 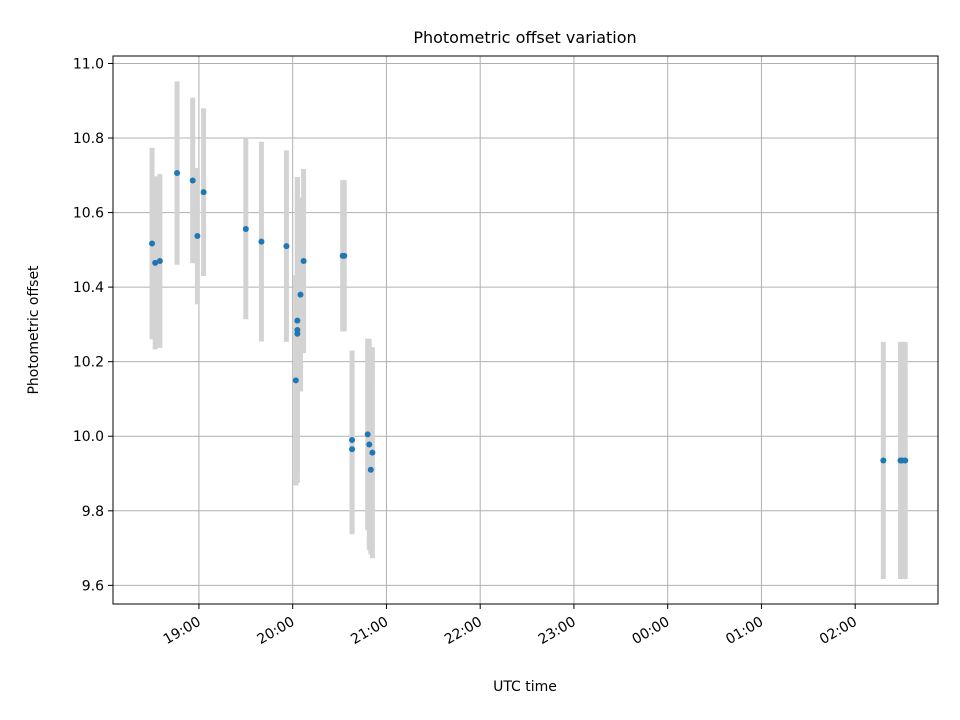 What do you see at coordinates (838, 631) in the screenshot?
I see `x-tick-label: 02:00` at bounding box center [838, 631].